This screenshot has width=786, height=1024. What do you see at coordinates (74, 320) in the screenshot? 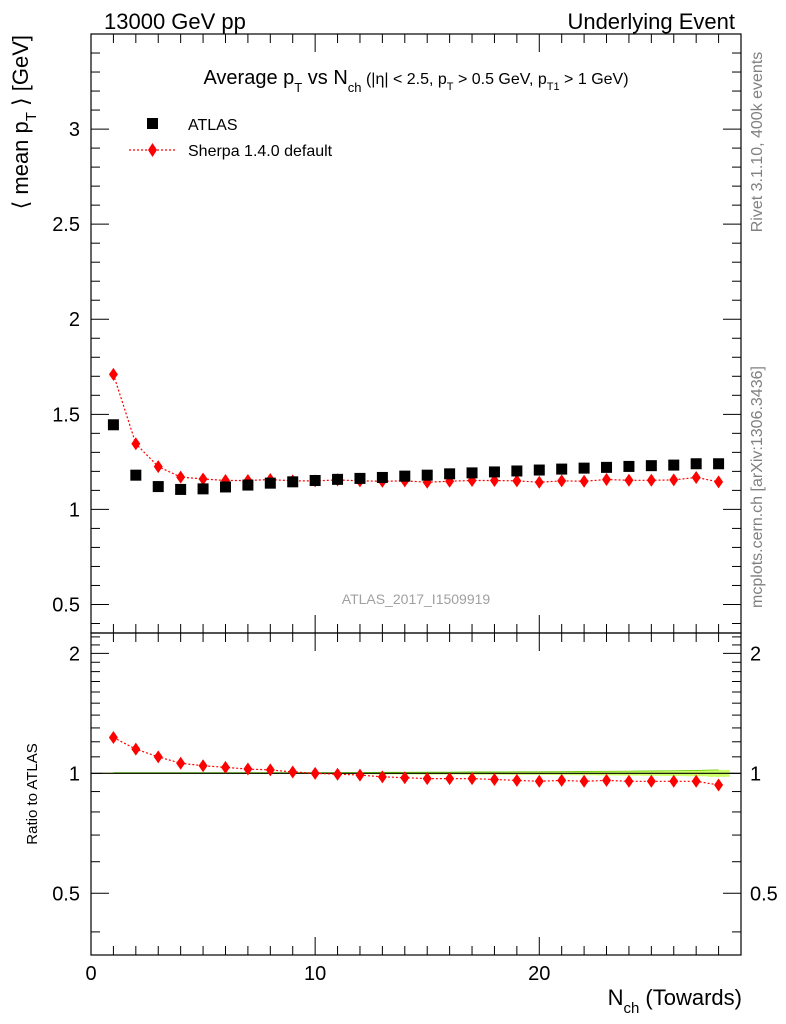
I see `main-ytick-label: 2` at bounding box center [74, 320].